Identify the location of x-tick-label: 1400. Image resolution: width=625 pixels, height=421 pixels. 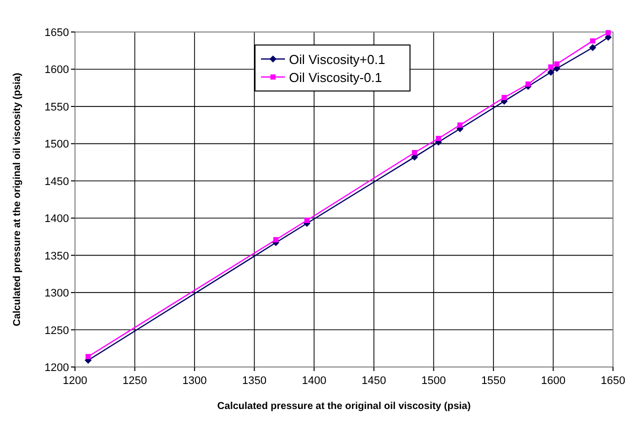
(314, 381).